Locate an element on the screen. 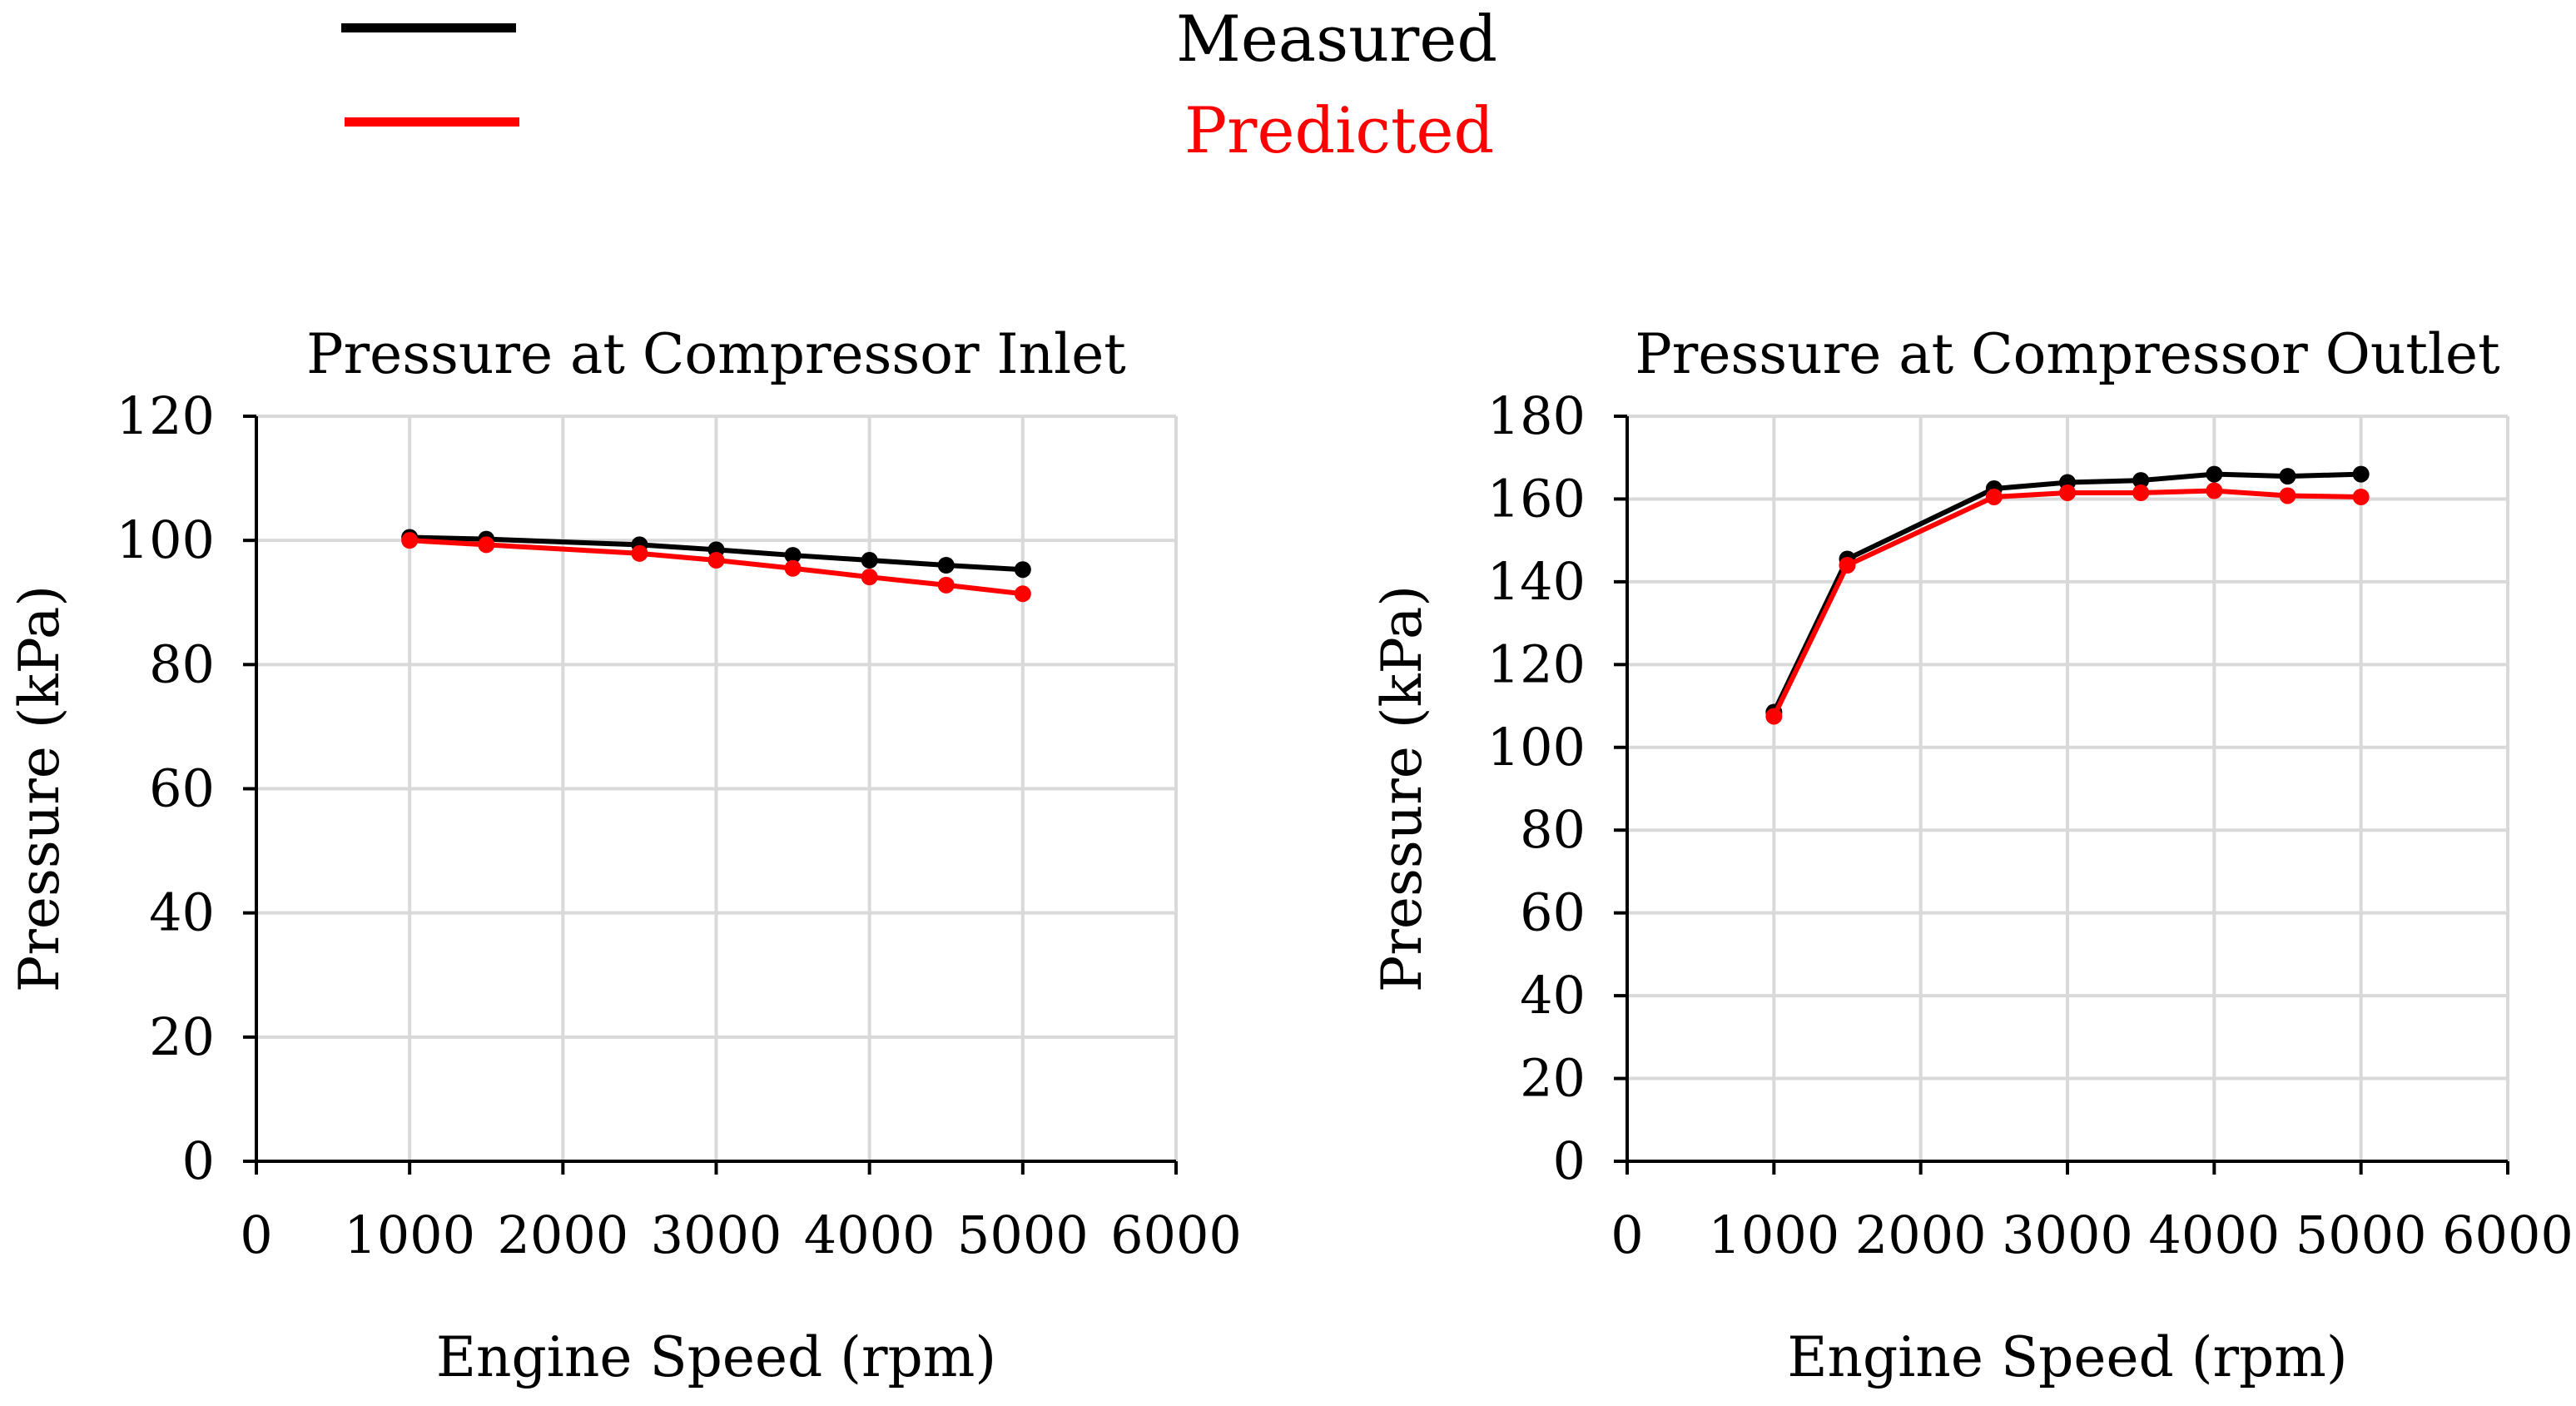 The width and height of the screenshot is (2576, 1406). legend: Measured Predicted is located at coordinates (1288, 91).